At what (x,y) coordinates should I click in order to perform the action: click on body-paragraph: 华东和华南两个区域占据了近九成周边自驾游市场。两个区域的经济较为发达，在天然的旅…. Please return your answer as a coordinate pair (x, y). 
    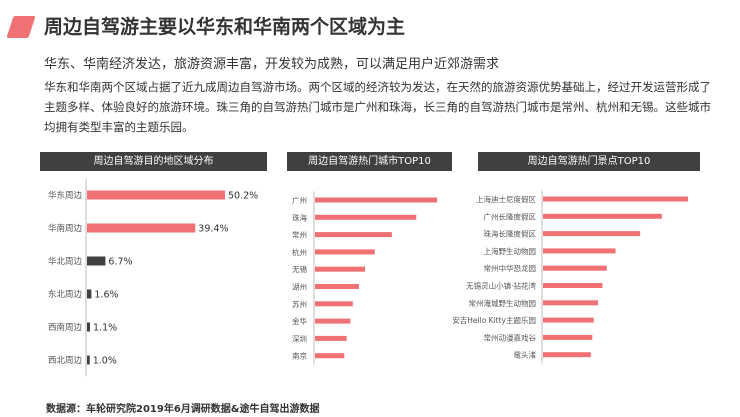
    Looking at the image, I should click on (377, 107).